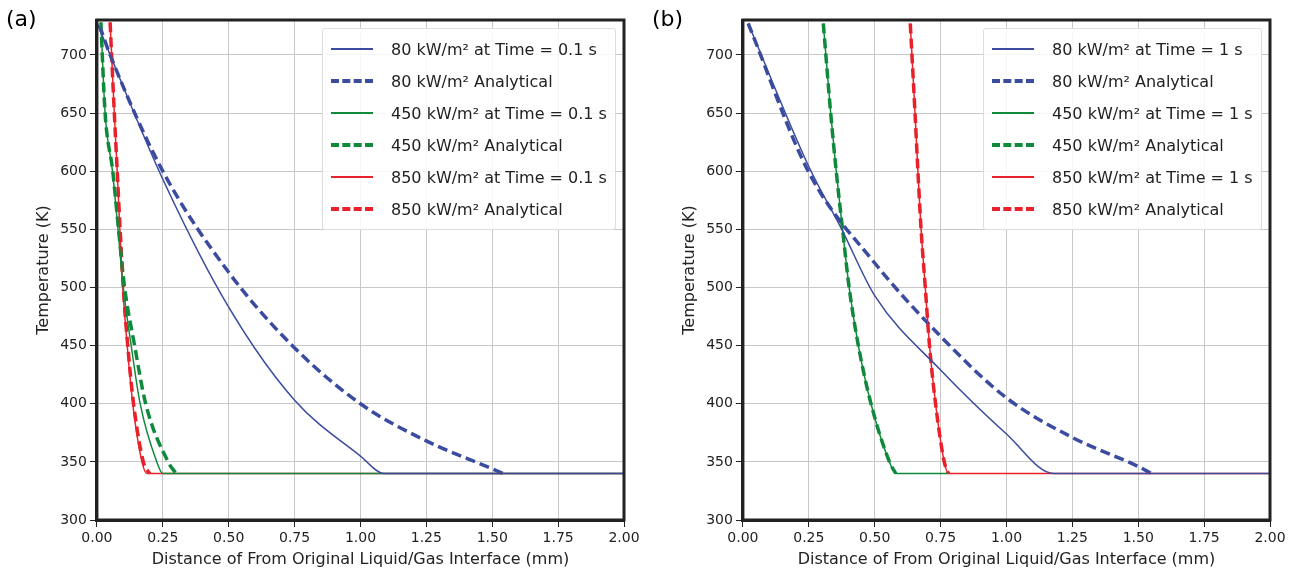 The image size is (1292, 573). I want to click on legend-label: 80 kW/m² at Time = 1 s, so click(1147, 49).